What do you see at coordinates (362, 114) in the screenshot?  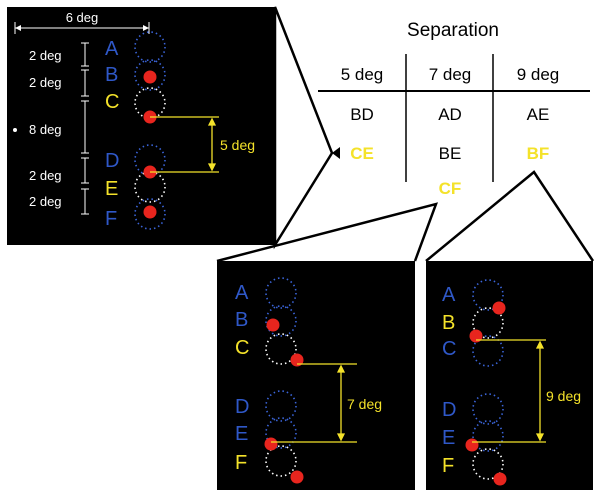 I see `cell-bd: BD` at bounding box center [362, 114].